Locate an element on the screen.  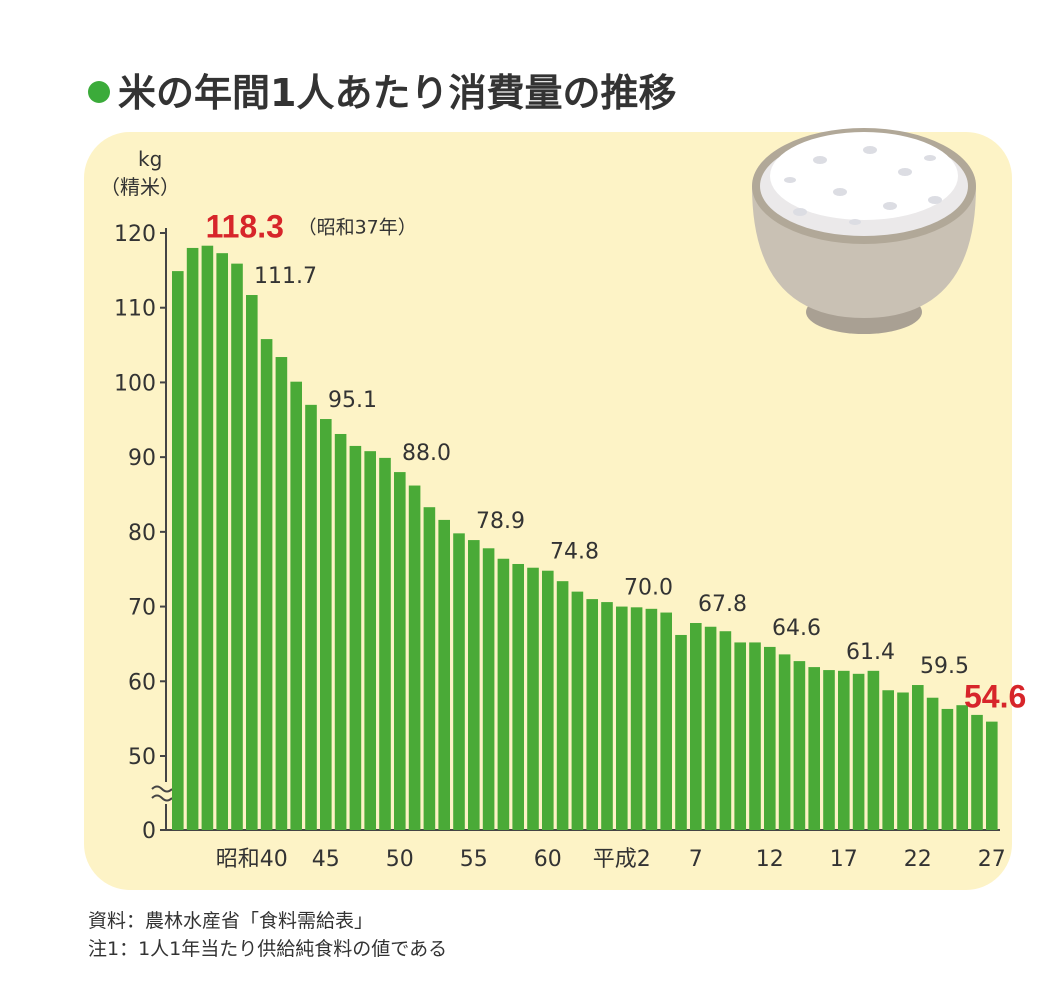
y-tick-label: 110 is located at coordinates (135, 309).